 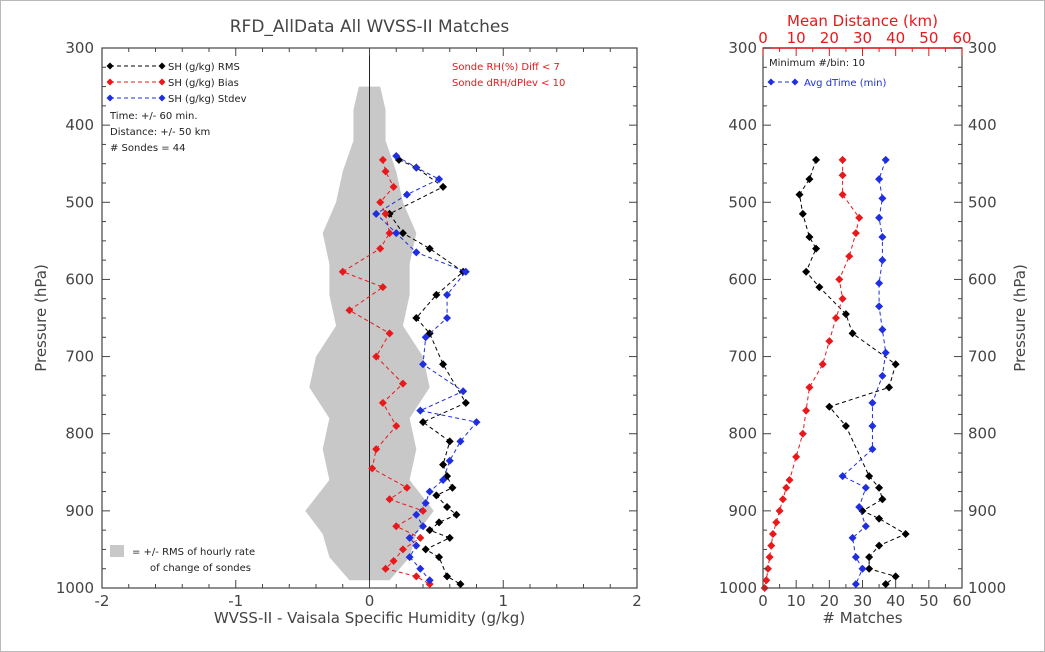 I want to click on x2-tick-label: 50, so click(x=928, y=38).